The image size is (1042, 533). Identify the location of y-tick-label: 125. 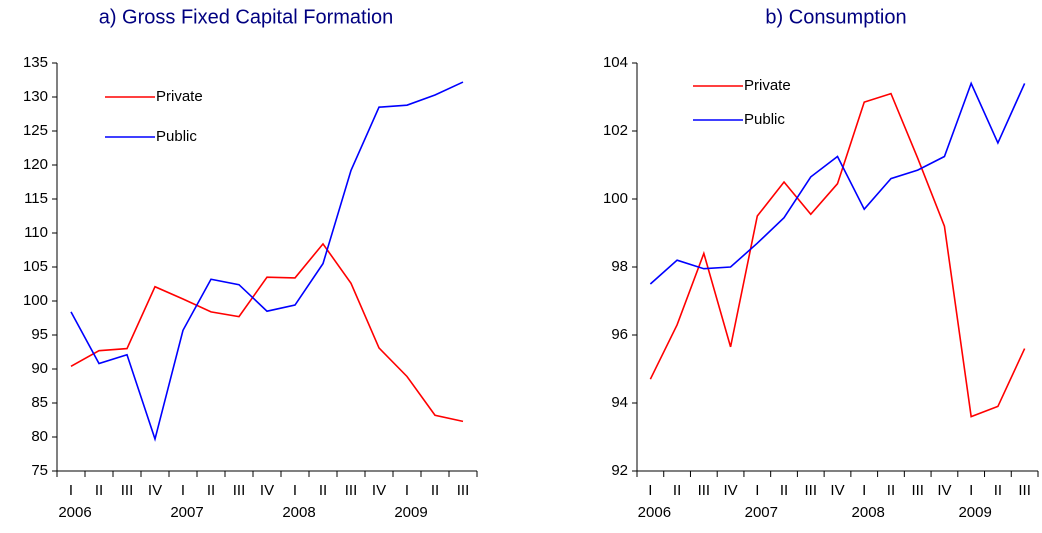
(35, 130).